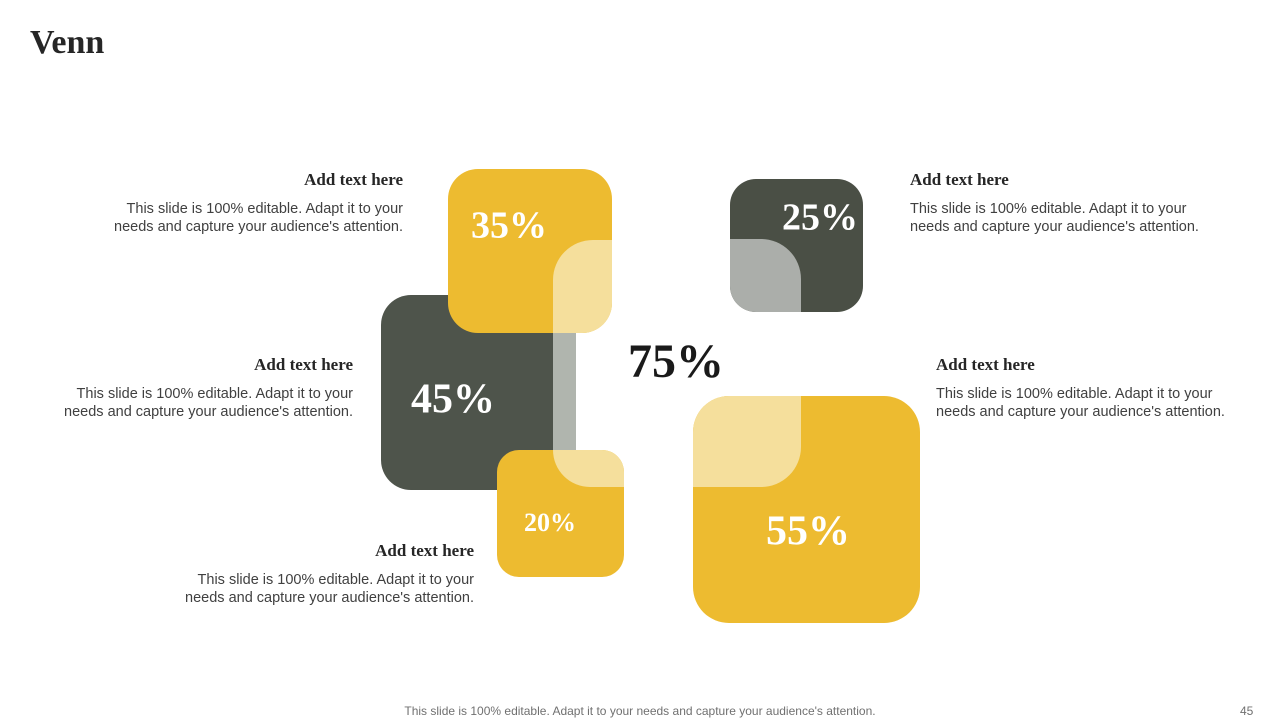 Image resolution: width=1280 pixels, height=720 pixels. I want to click on percent-label: 35%, so click(509, 226).